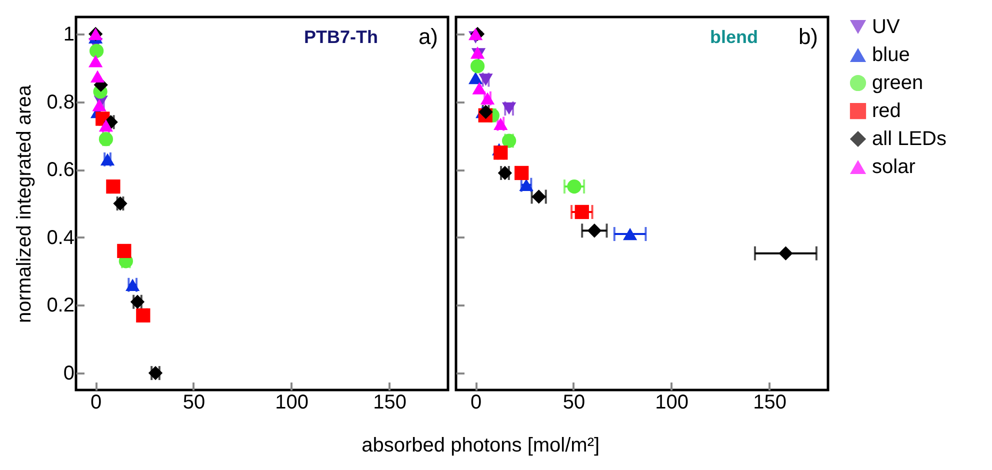  I want to click on y-tick-label: 0.4, so click(60, 237).